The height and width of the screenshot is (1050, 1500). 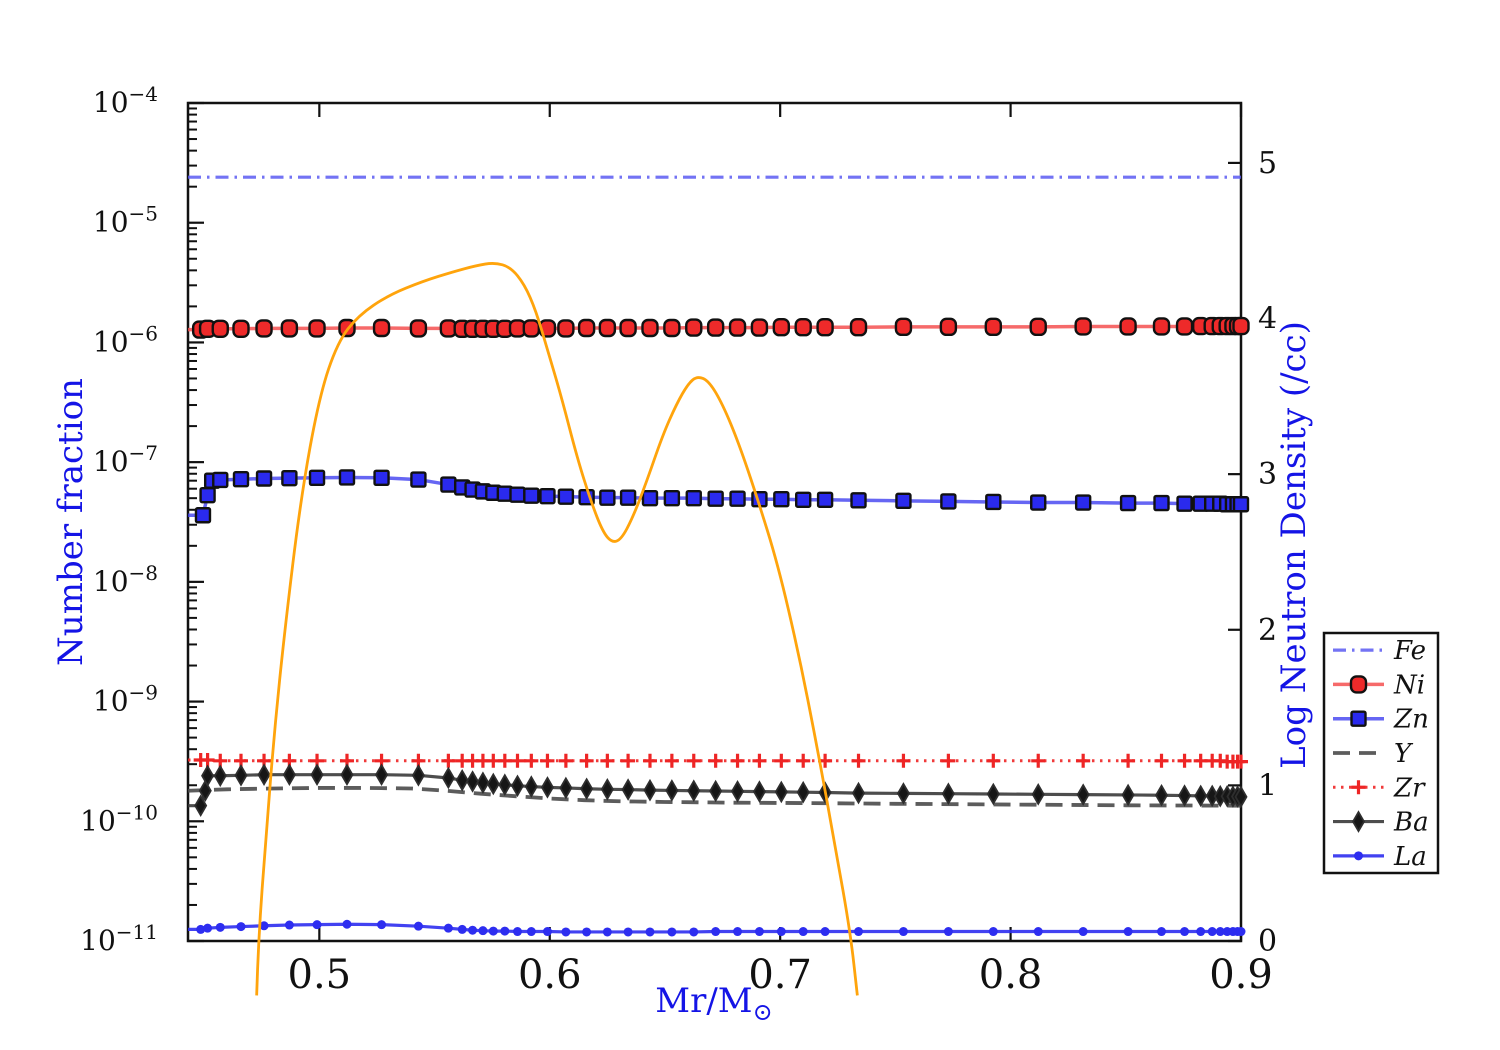 I want to click on y-left-tick-label-1e-6: 10⁻⁶, so click(x=125, y=339).